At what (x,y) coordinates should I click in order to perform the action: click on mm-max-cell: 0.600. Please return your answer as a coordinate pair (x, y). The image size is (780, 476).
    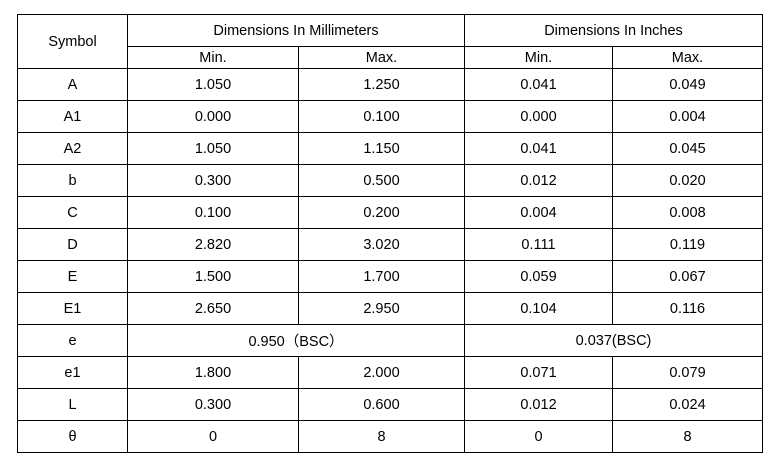
    Looking at the image, I should click on (381, 404).